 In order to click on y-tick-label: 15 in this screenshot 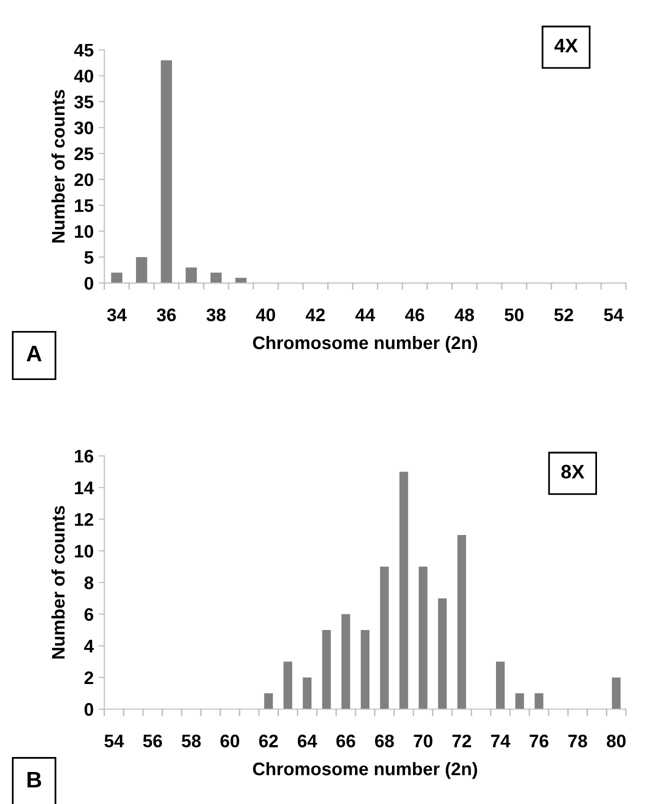, I will do `click(84, 205)`.